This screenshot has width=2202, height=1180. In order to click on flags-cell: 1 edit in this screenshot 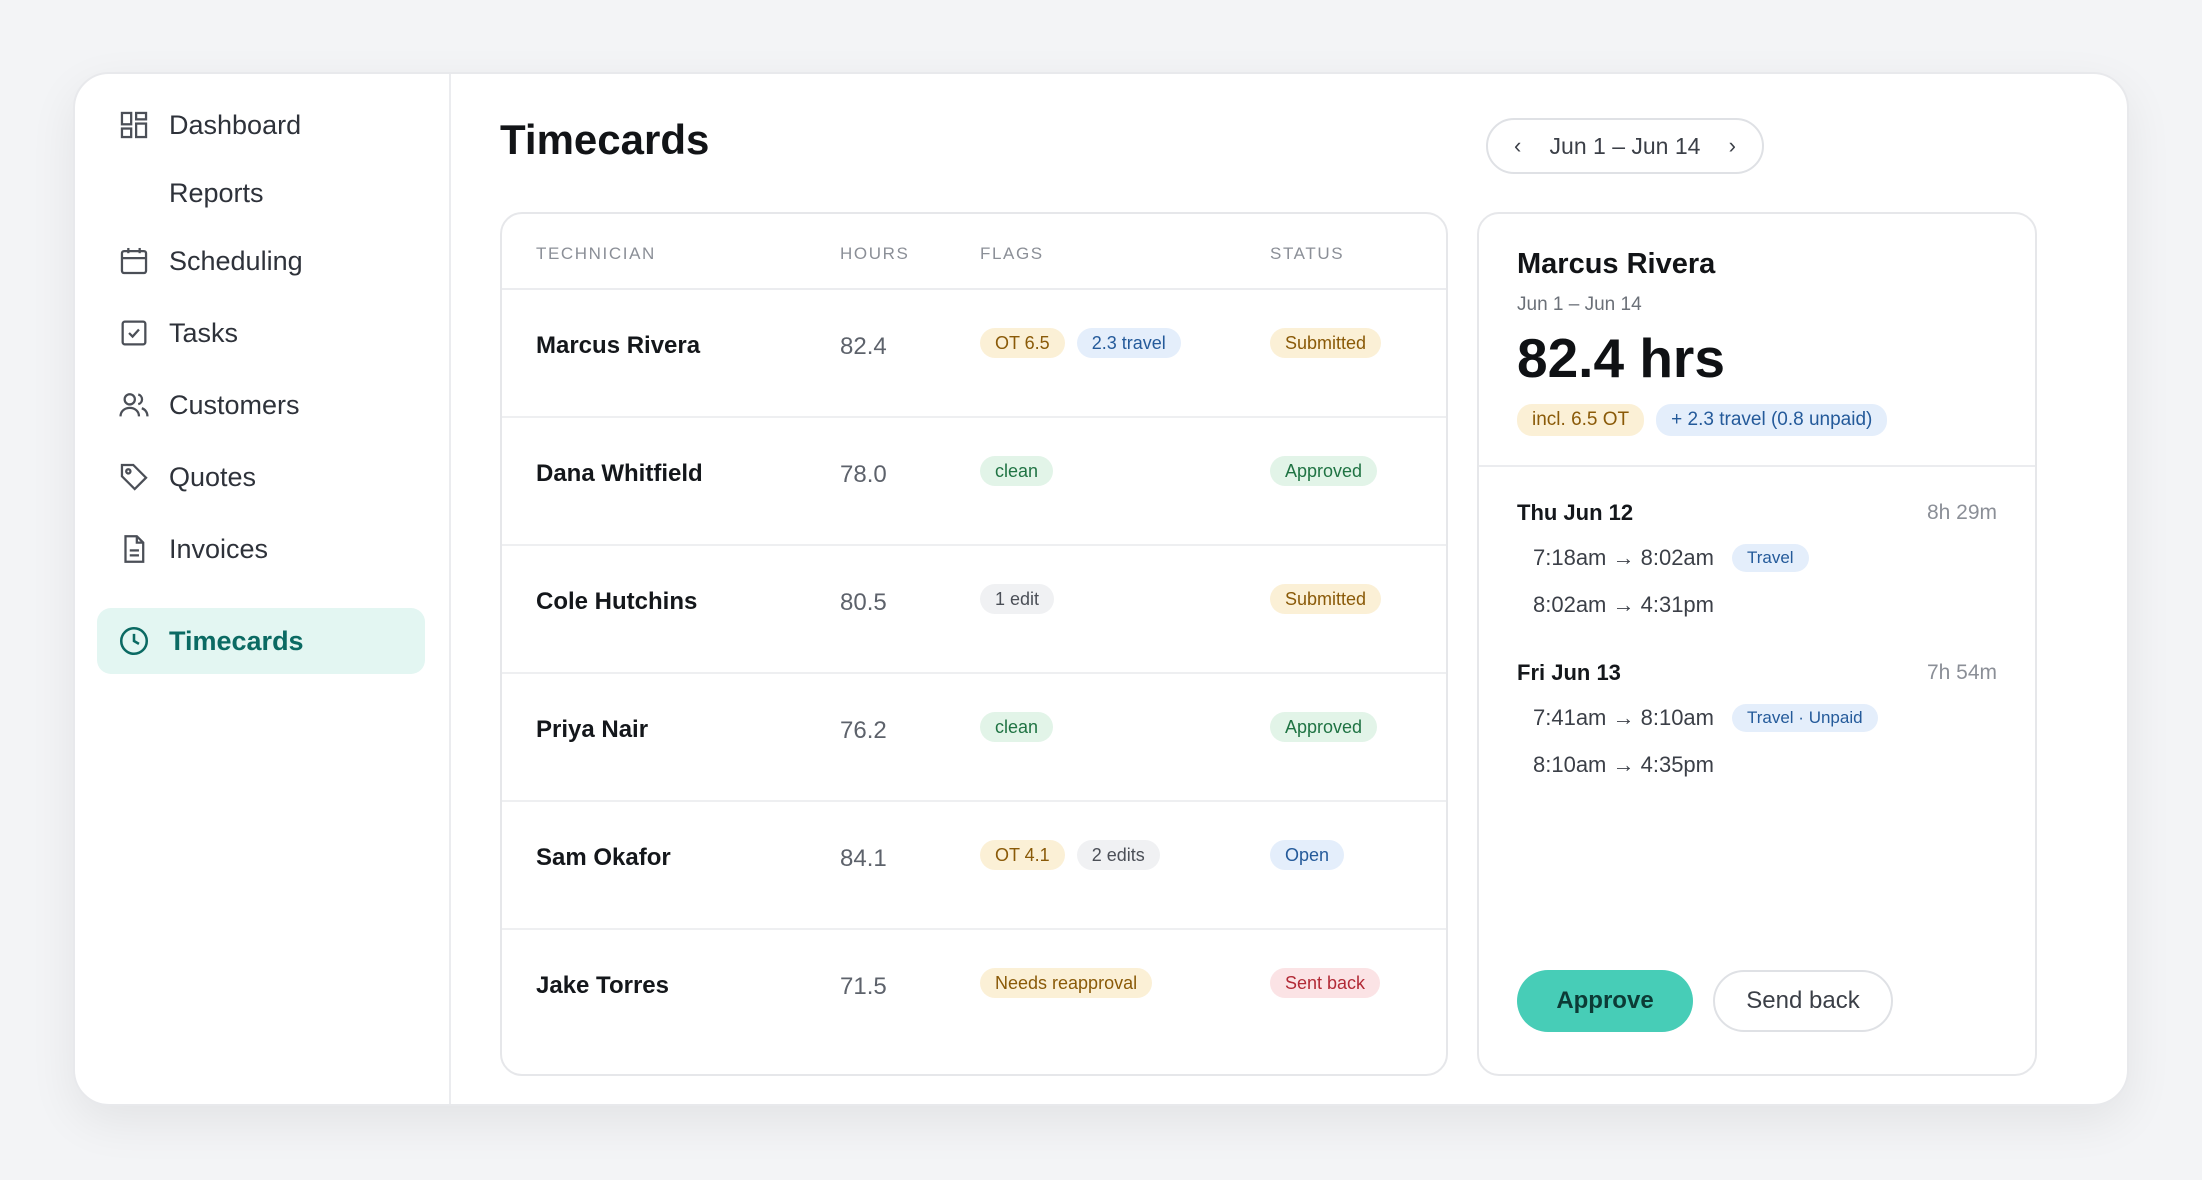, I will do `click(1017, 599)`.